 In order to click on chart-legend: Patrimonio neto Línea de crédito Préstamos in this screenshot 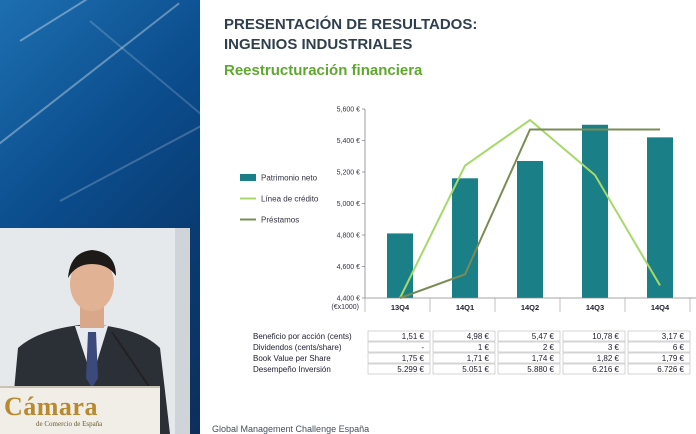, I will do `click(279, 199)`.